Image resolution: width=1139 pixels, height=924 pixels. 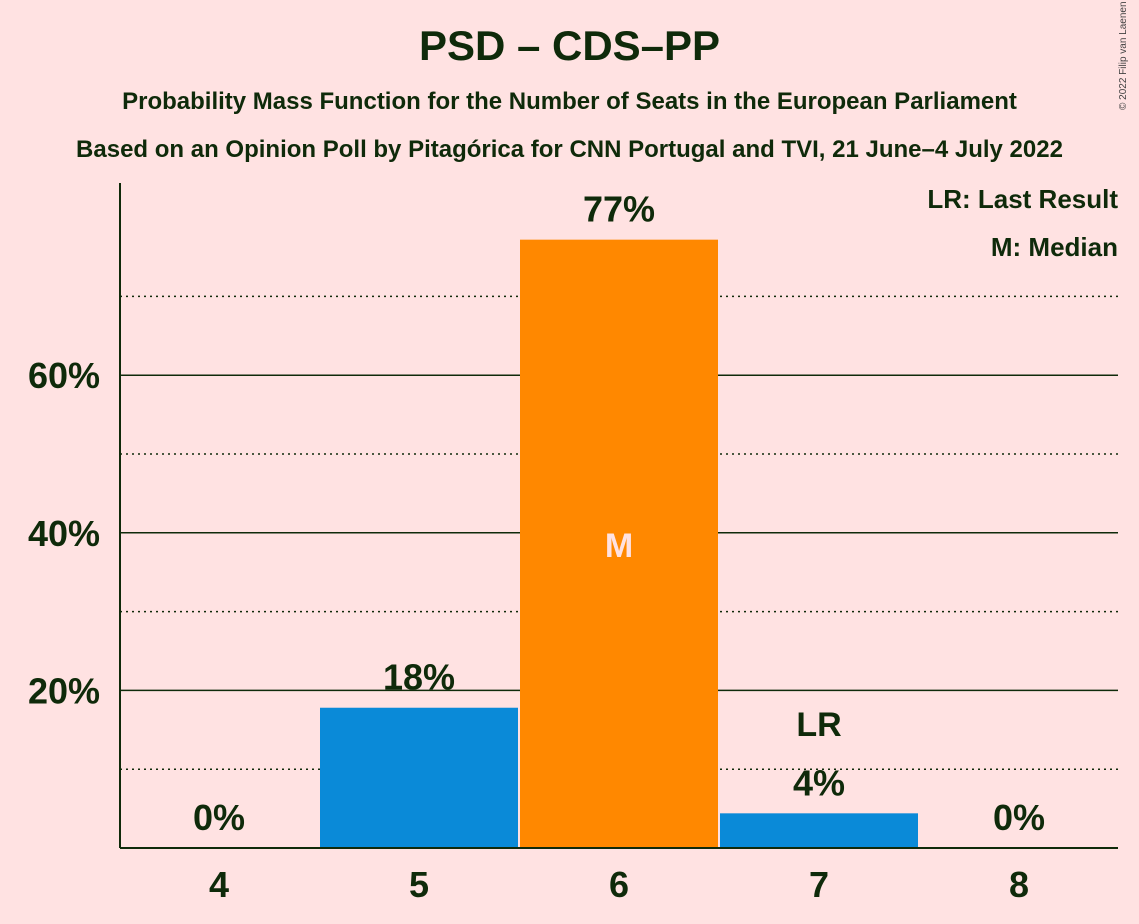 I want to click on legend-last-result: LR: Last Result, so click(x=1022, y=199).